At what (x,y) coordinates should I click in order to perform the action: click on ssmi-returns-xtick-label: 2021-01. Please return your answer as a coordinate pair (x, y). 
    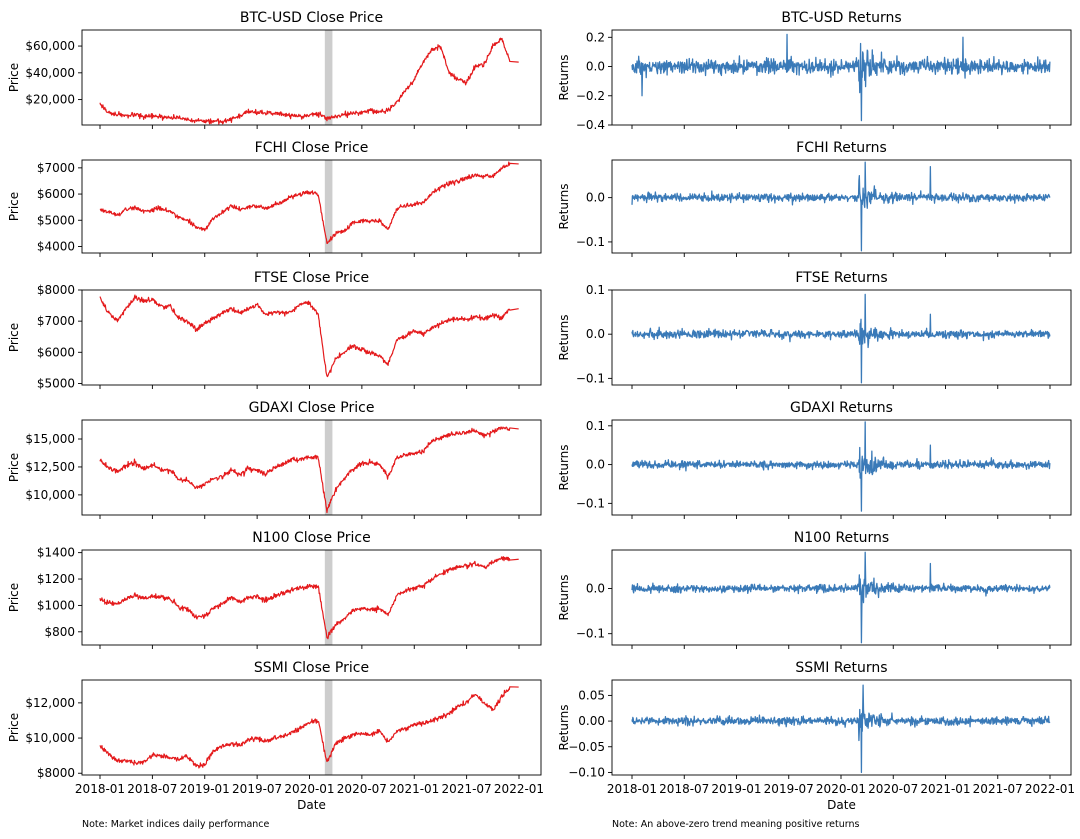
    Looking at the image, I should click on (945, 789).